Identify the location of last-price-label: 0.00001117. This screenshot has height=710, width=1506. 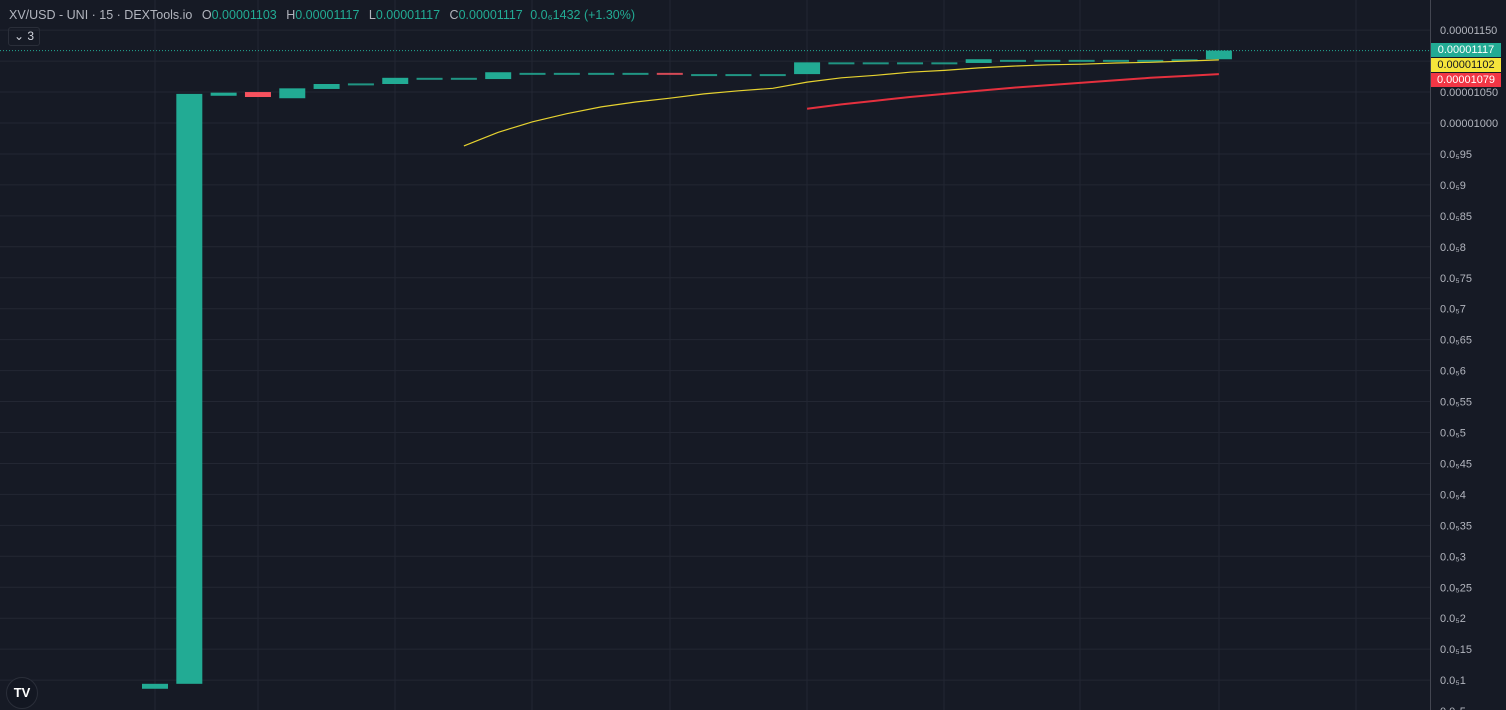
(1466, 50).